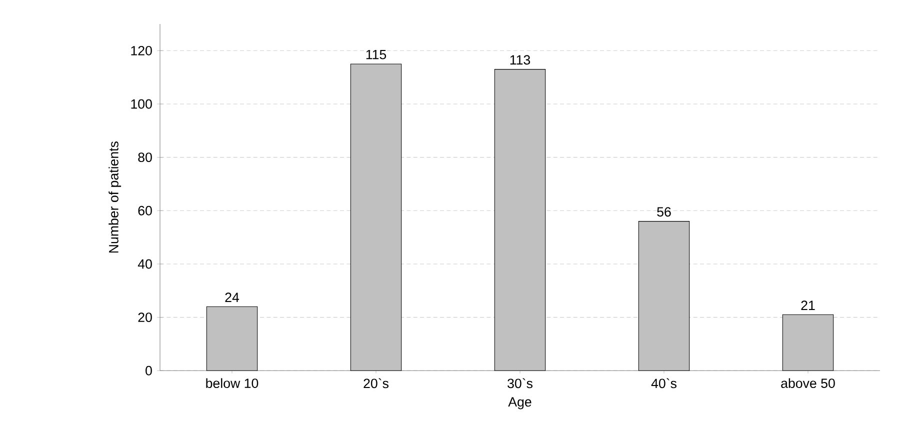 The height and width of the screenshot is (448, 915). Describe the element at coordinates (145, 264) in the screenshot. I see `y-tick-label: 40` at that location.